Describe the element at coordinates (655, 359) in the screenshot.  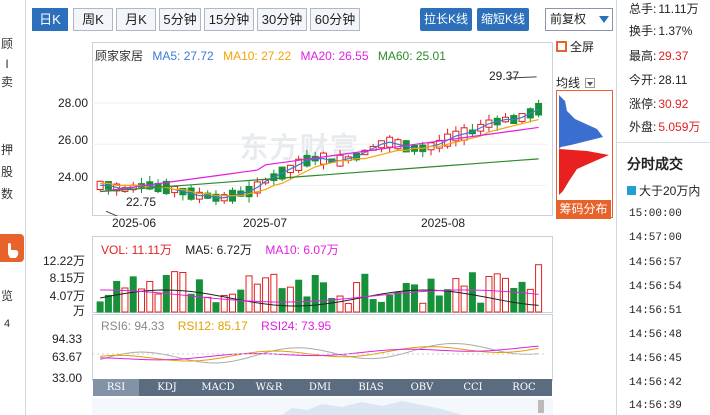
I see `trade-time: 14:56:45` at that location.